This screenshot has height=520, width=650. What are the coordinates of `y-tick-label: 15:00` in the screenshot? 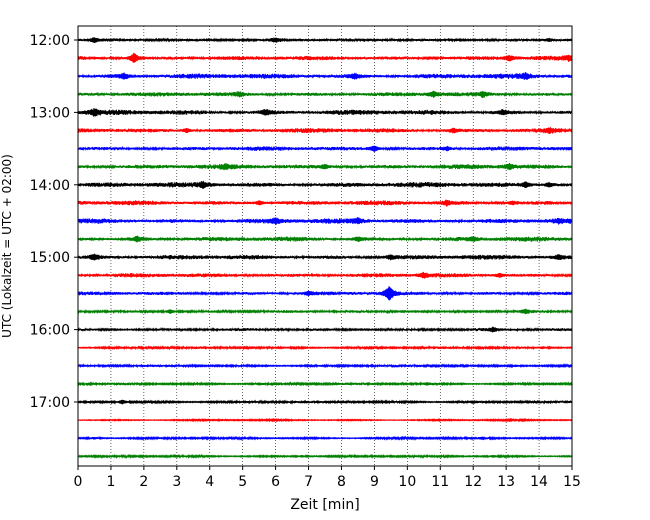 It's located at (50, 258).